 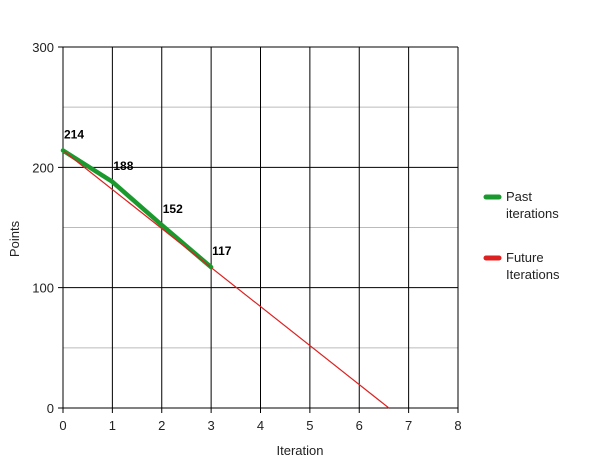 I want to click on x-tick-label: 5, so click(x=309, y=425).